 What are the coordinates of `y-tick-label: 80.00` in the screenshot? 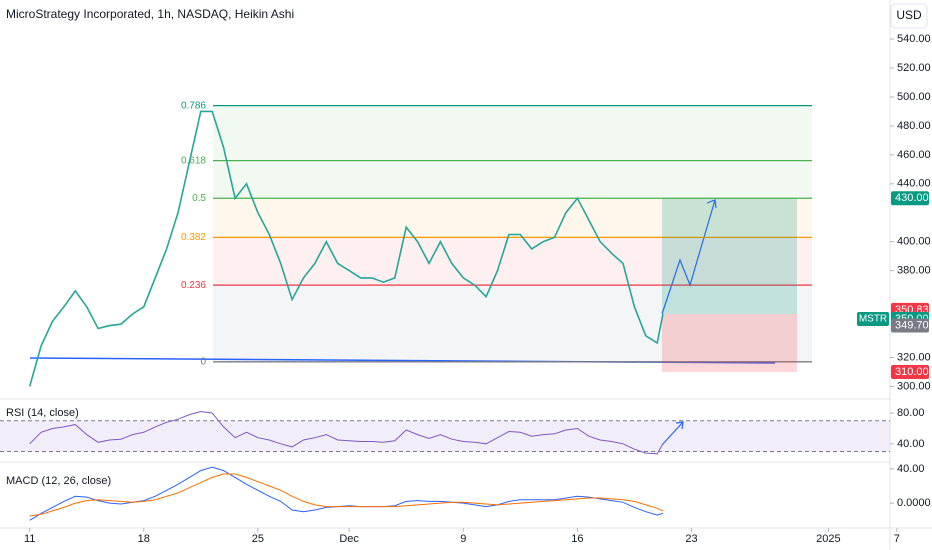 It's located at (911, 413).